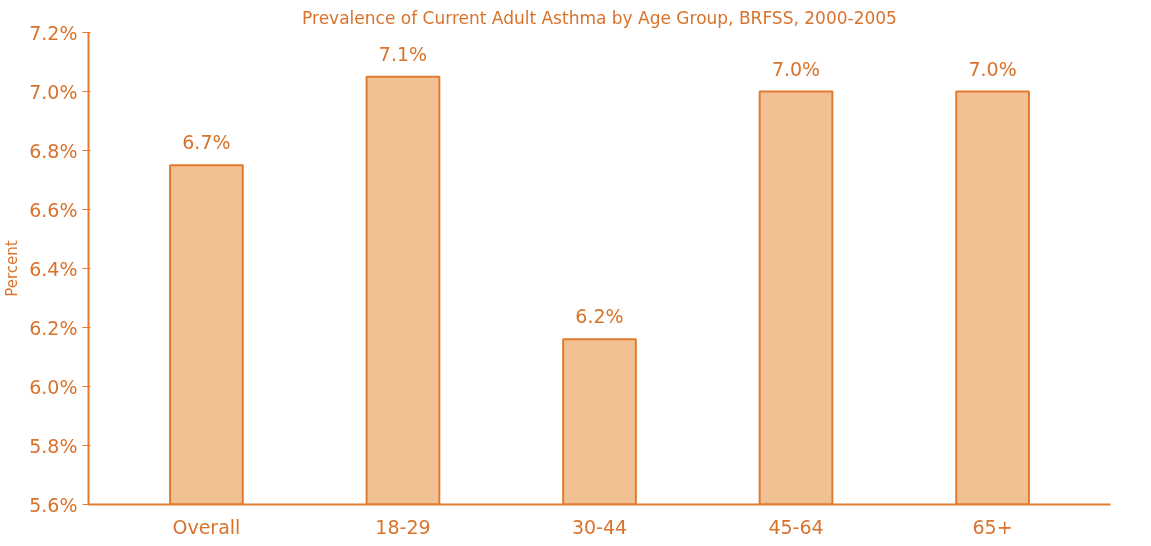 This screenshot has width=1151, height=546. Describe the element at coordinates (12, 268) in the screenshot. I see `y-axis-title: Percent` at that location.